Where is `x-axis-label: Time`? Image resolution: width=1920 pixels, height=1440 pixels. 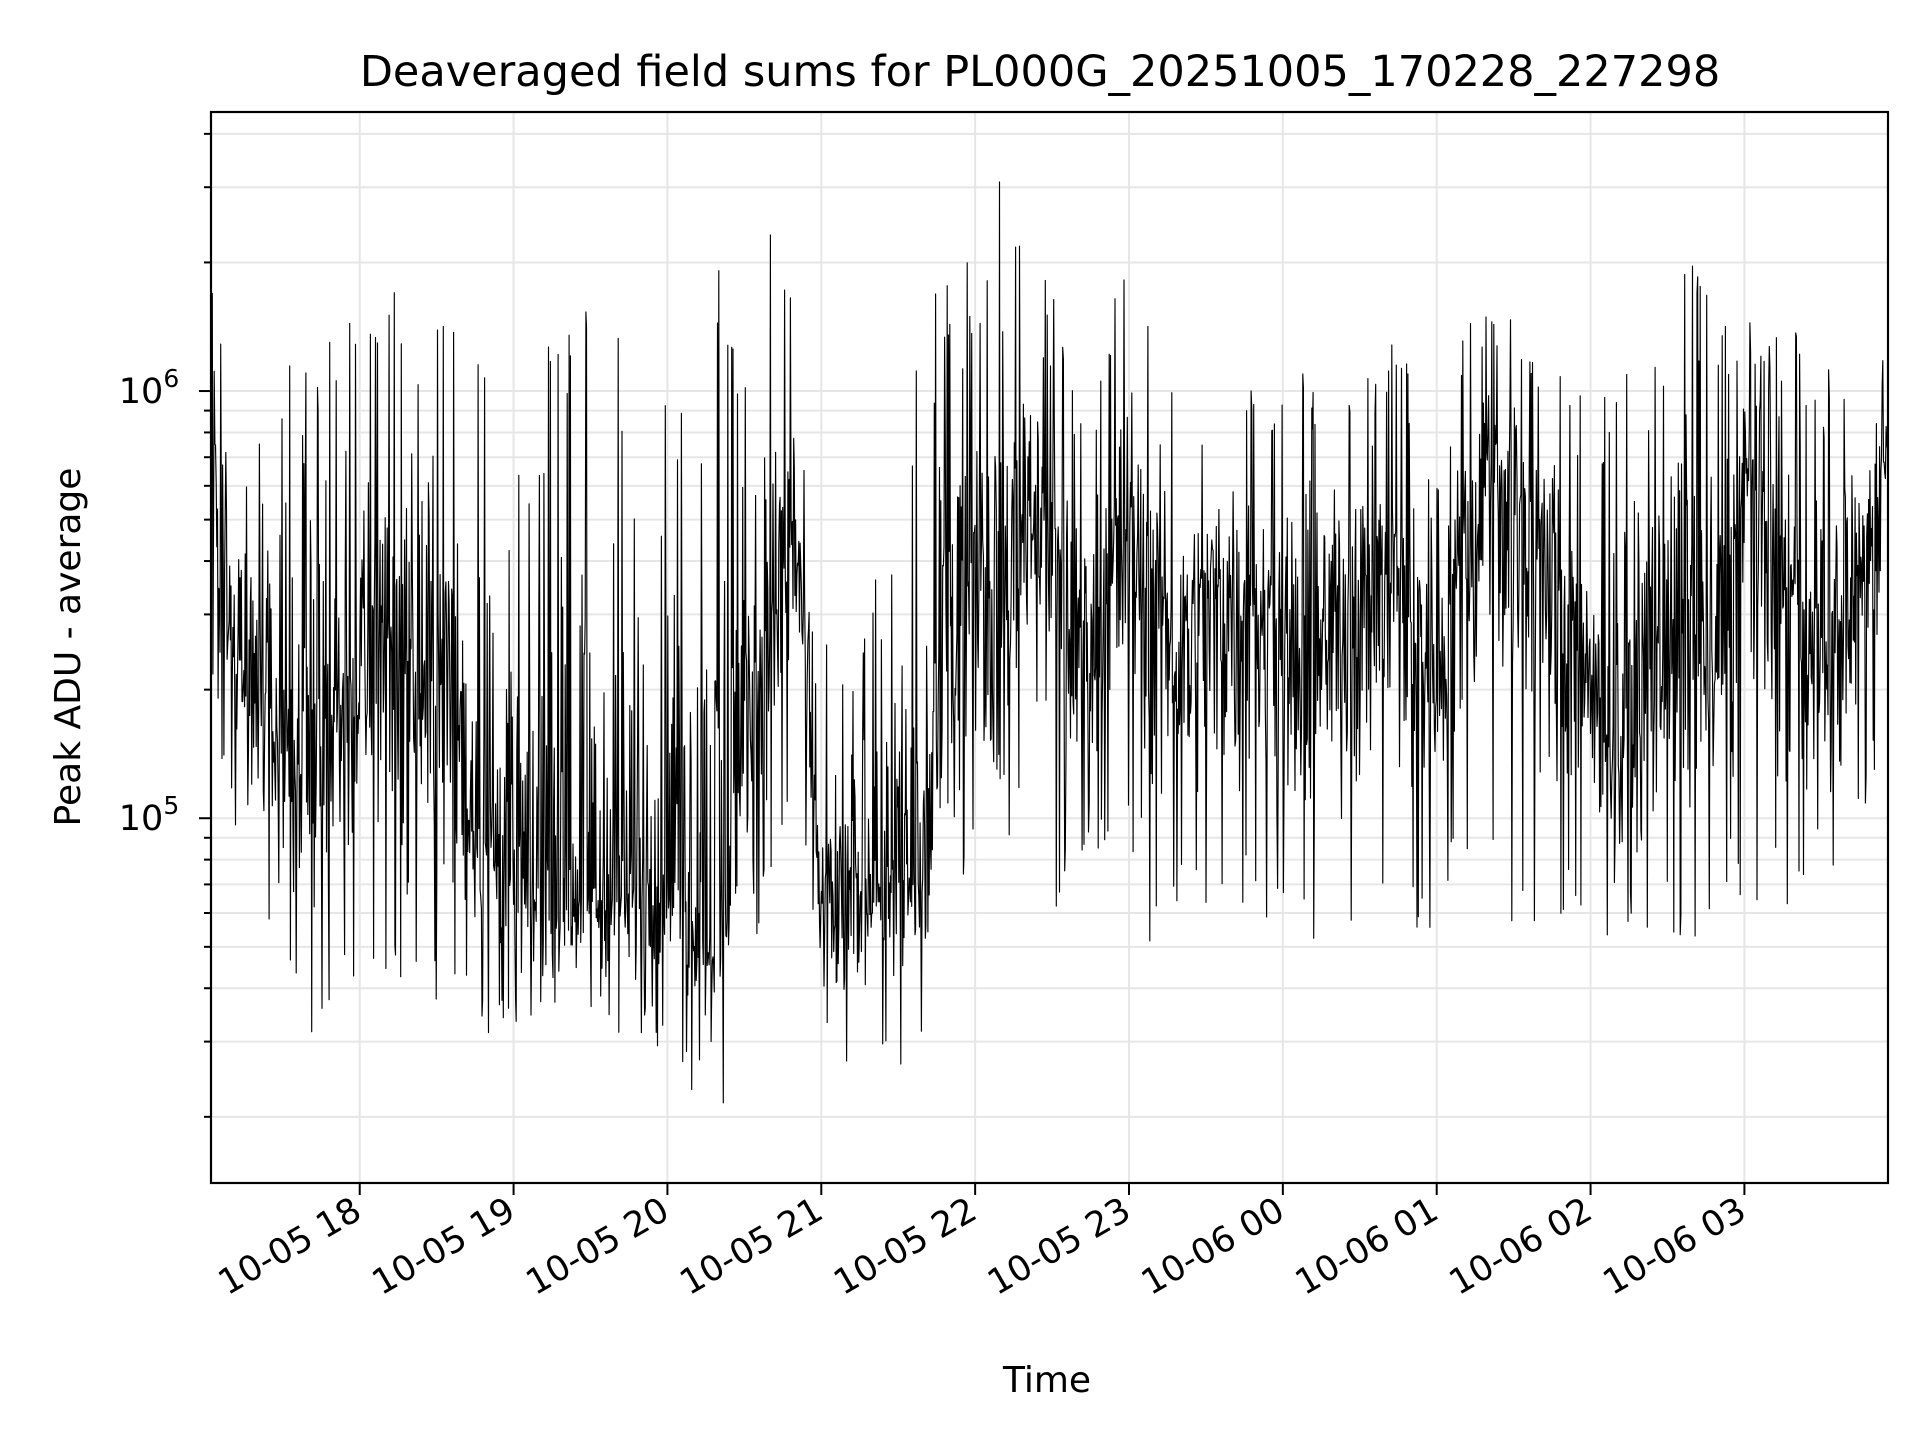
x-axis-label: Time is located at coordinates (1046, 1380).